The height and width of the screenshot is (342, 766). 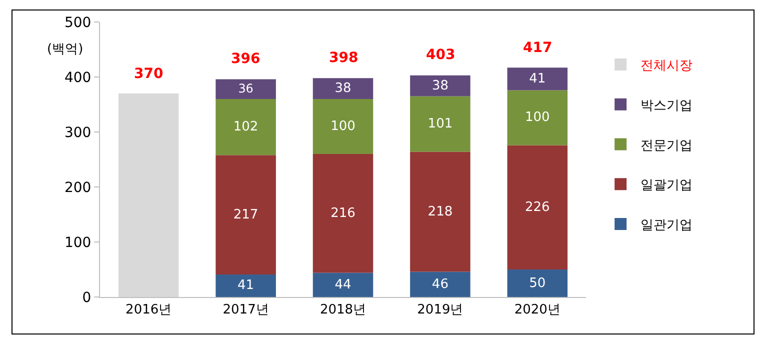 I want to click on y-tick-label: 100, so click(x=78, y=242).